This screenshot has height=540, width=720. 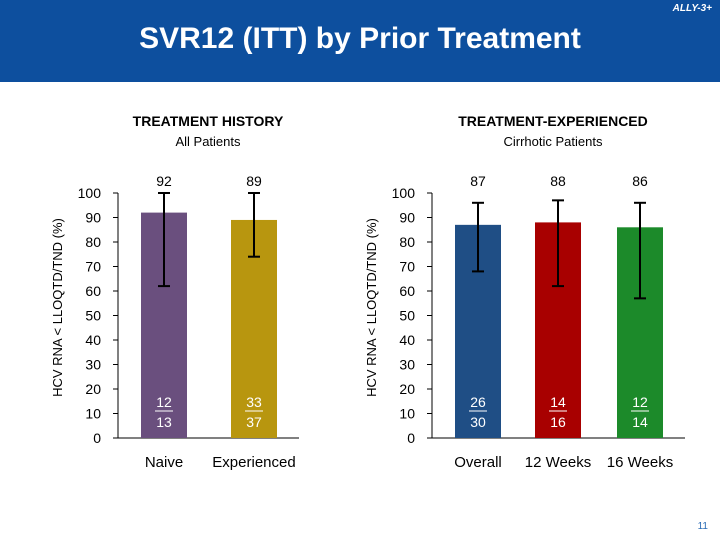 I want to click on chart0-data-label: 89, so click(x=254, y=181).